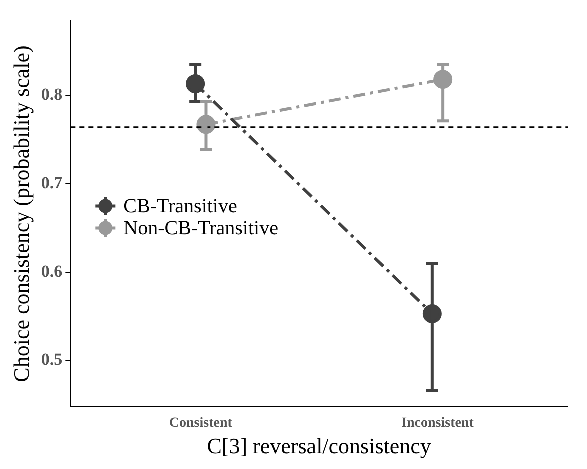 The width and height of the screenshot is (587, 469). Describe the element at coordinates (52, 360) in the screenshot. I see `y-tick-label: 0.5` at that location.